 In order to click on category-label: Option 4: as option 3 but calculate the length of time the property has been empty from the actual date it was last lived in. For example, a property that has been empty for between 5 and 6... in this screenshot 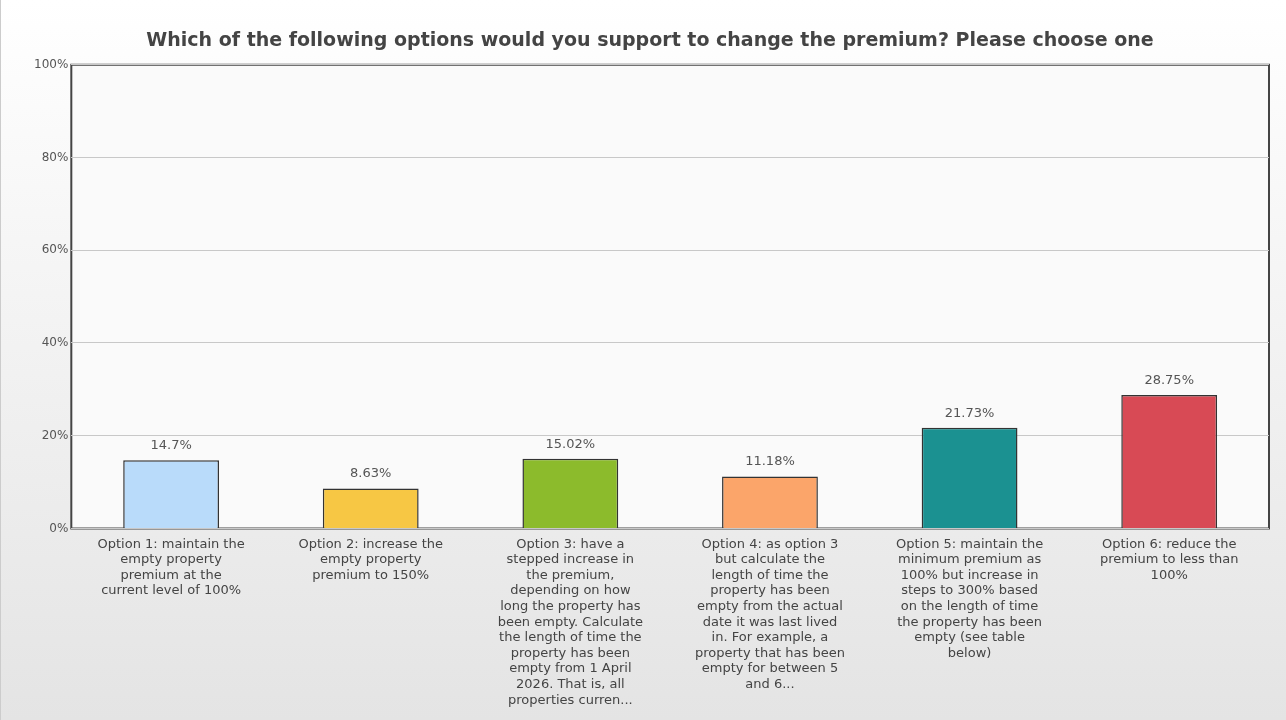, I will do `click(770, 613)`.